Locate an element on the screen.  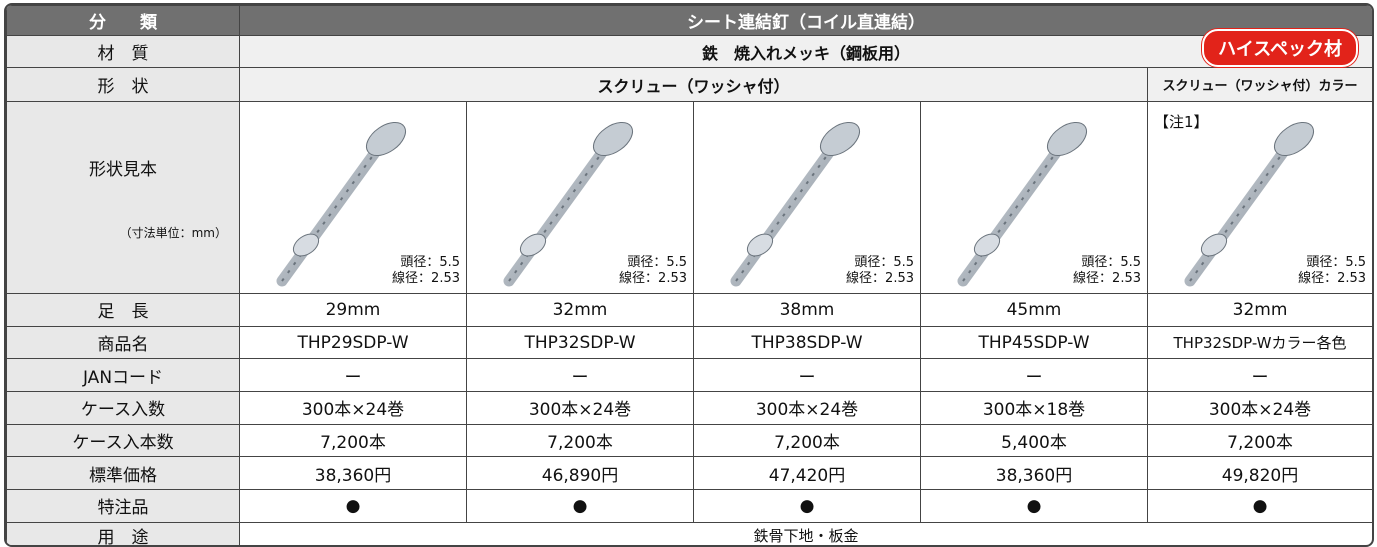
cell: ケース入数 is located at coordinates (123, 408).